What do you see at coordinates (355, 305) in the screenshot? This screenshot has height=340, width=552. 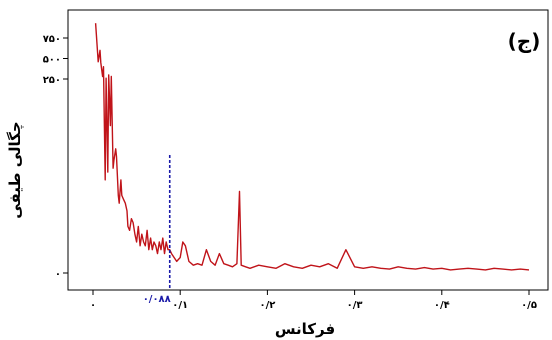 I see `x-tick-label: ۰/۳` at bounding box center [355, 305].